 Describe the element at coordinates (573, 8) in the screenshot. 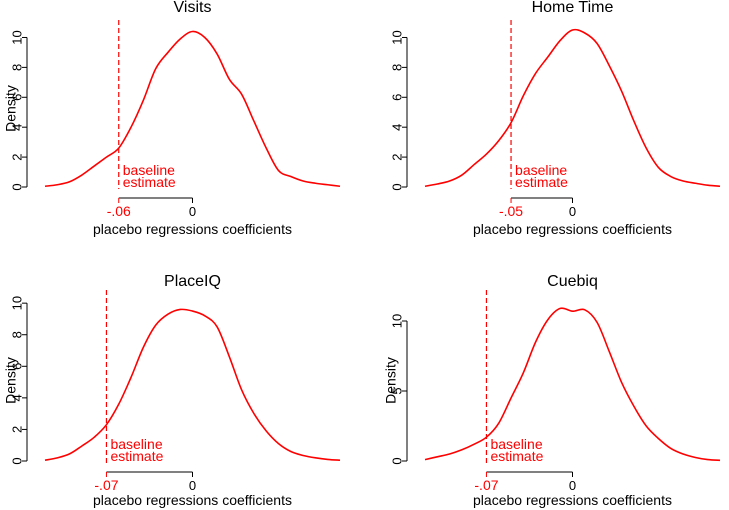

I see `chart-title: Home Time` at that location.